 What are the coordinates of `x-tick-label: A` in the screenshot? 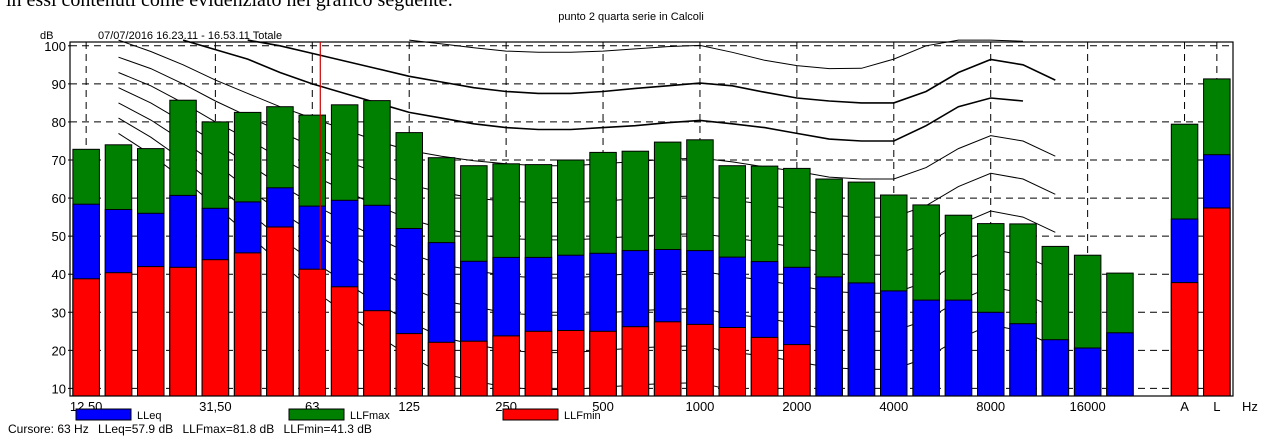 It's located at (1184, 406).